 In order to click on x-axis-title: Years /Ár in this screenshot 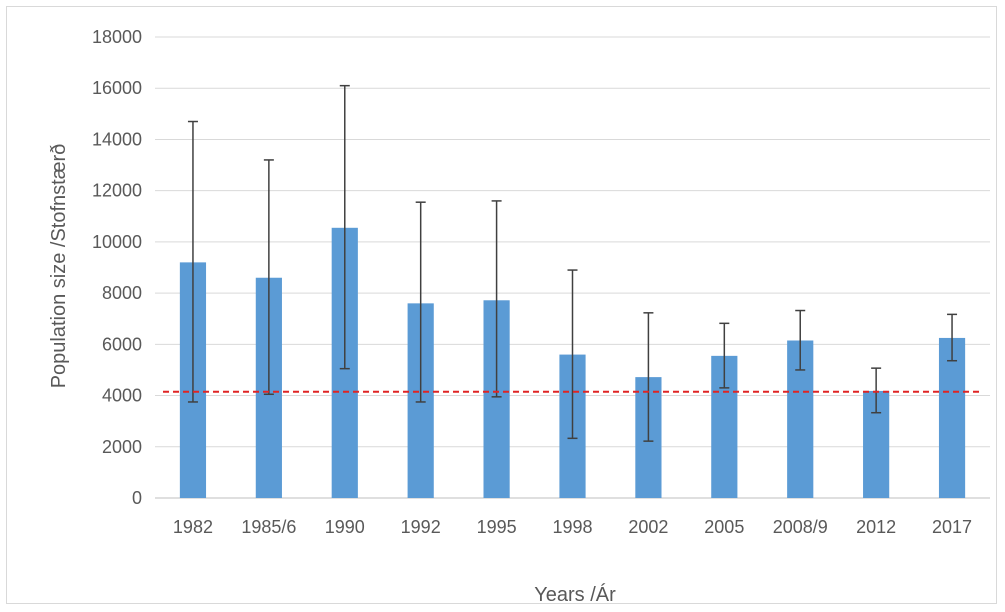, I will do `click(575, 594)`.